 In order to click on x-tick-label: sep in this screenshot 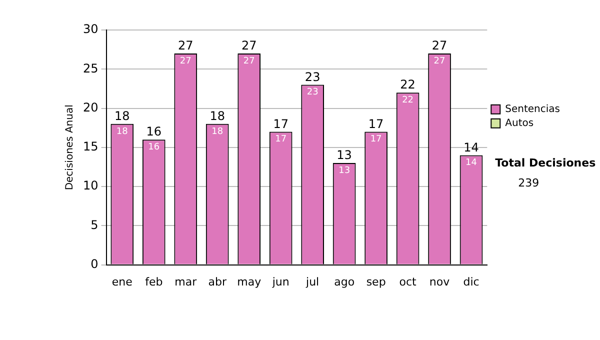, I will do `click(376, 281)`.